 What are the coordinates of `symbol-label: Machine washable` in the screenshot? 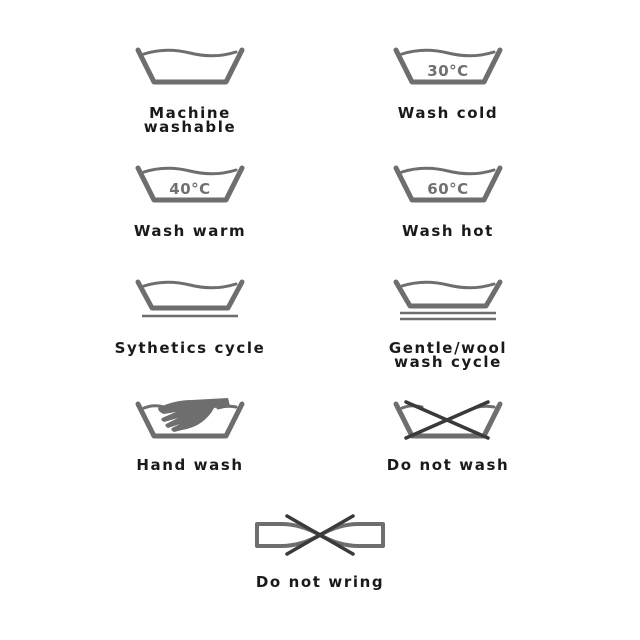 It's located at (190, 120).